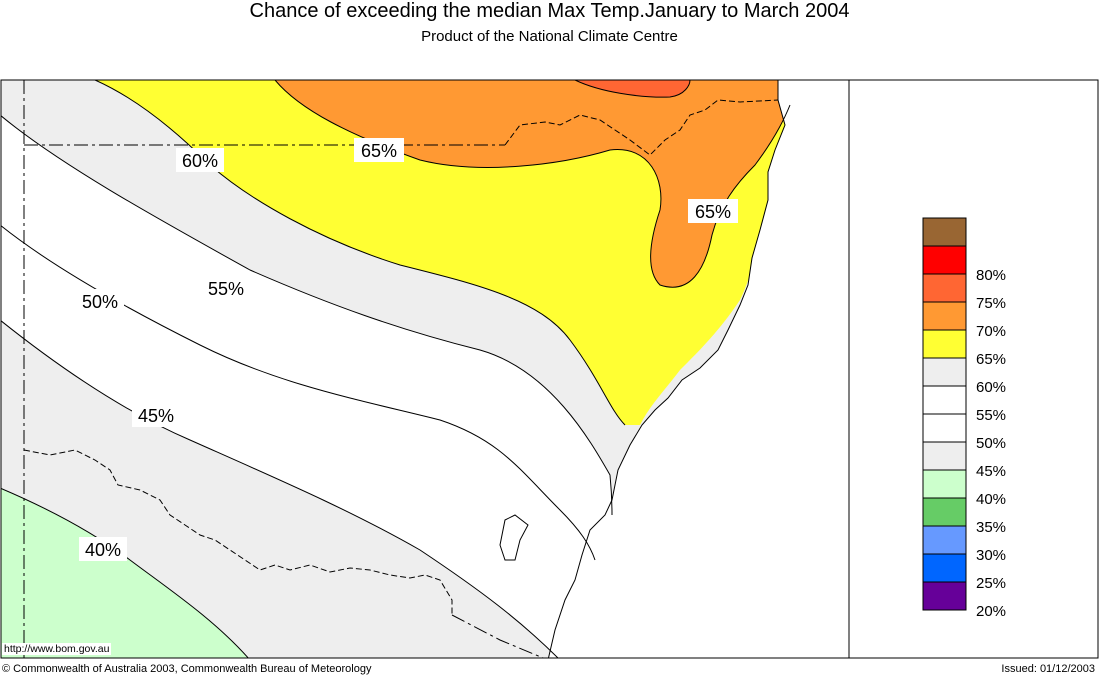  Describe the element at coordinates (991, 527) in the screenshot. I see `legend-label: 35%` at that location.